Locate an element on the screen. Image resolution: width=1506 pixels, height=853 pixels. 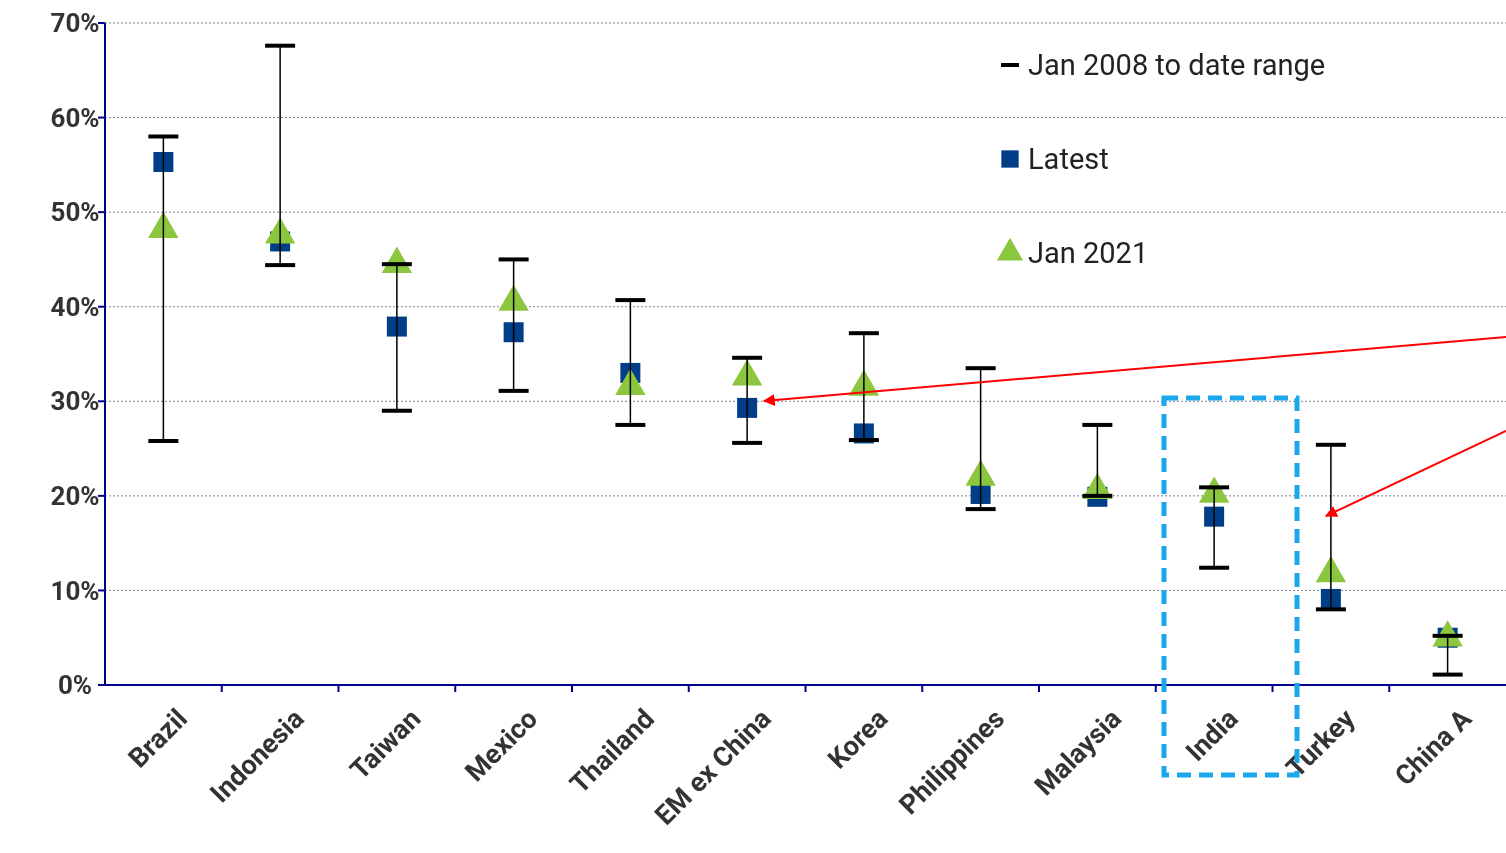
y-tick-label: 10% is located at coordinates (75, 590).